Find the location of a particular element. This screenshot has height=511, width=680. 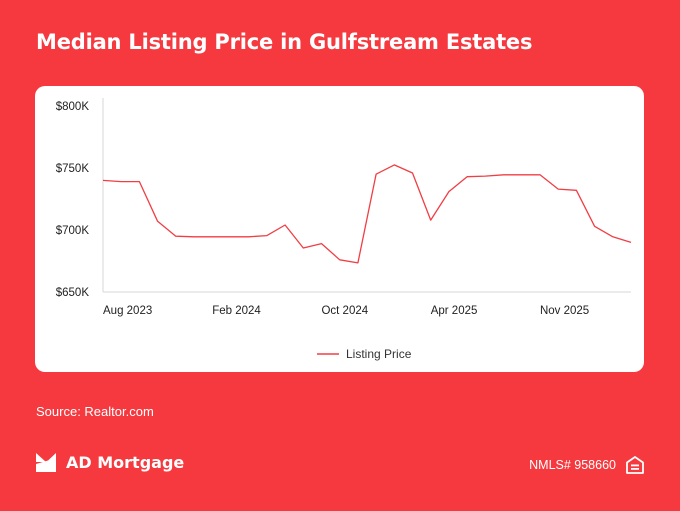

y-tick-label: $700K is located at coordinates (73, 231).